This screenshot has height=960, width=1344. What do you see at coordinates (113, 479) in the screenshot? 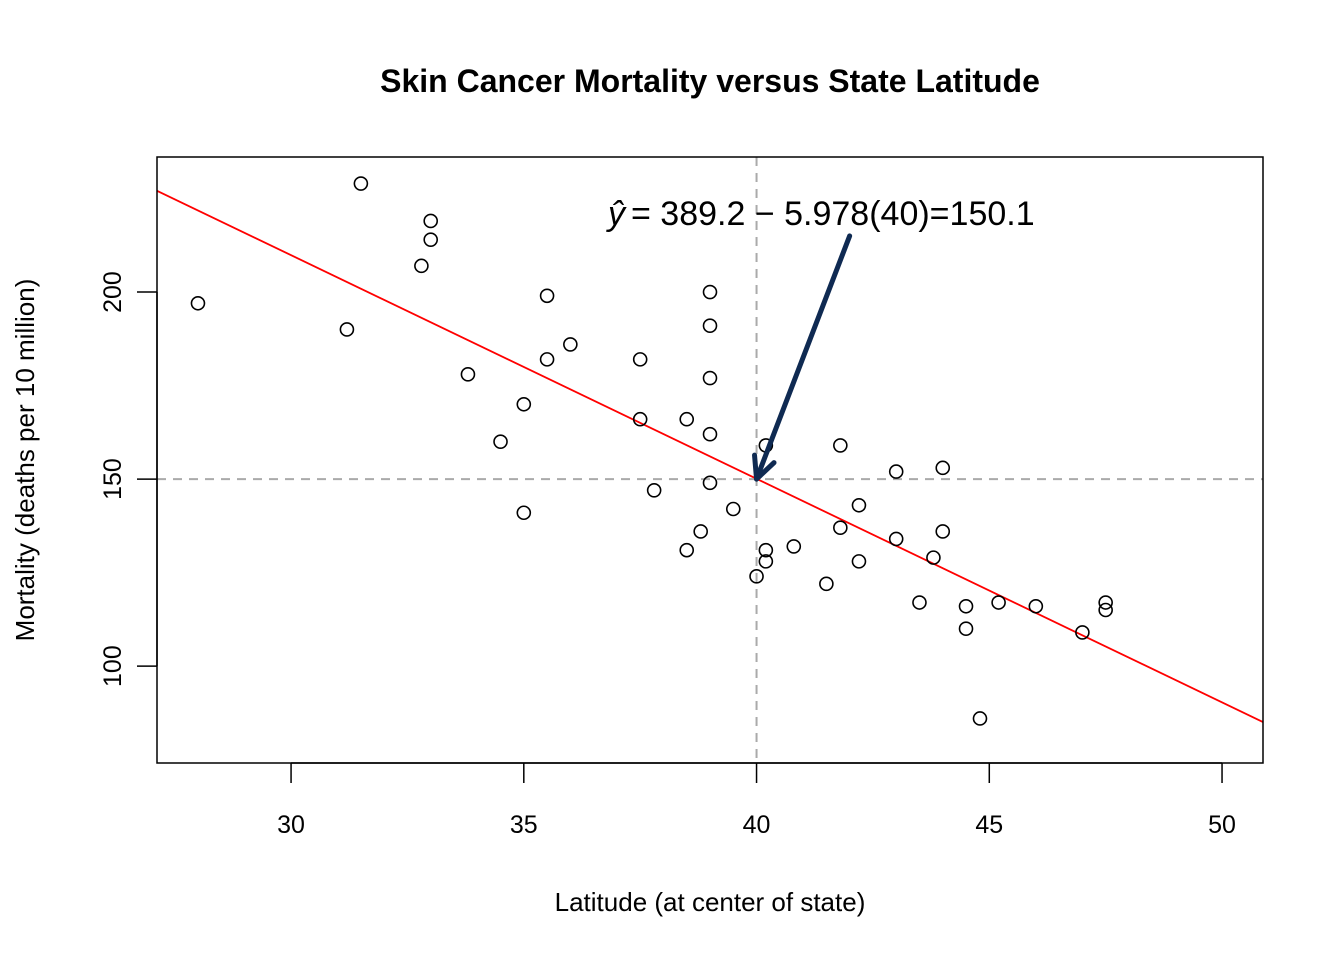
I see `y-tick-label: 150` at bounding box center [113, 479].